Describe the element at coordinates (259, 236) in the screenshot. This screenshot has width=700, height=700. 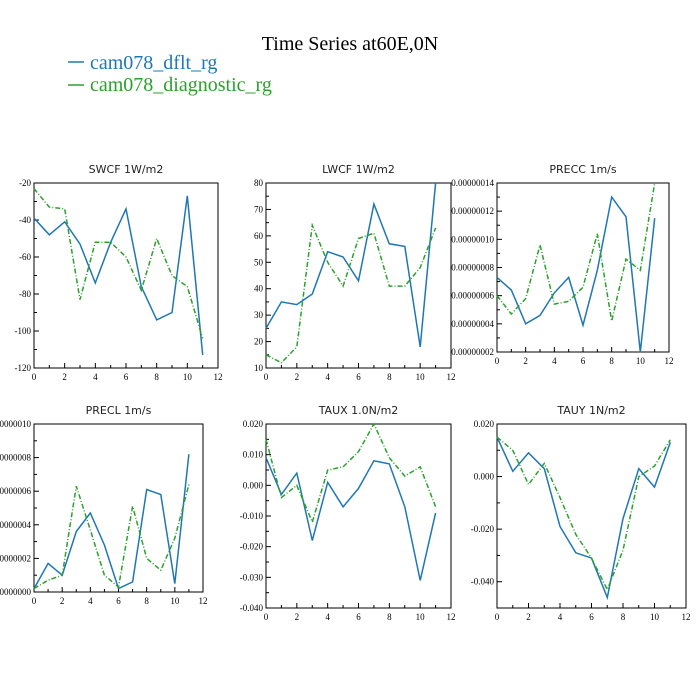
I see `y-tick-label: 60` at that location.